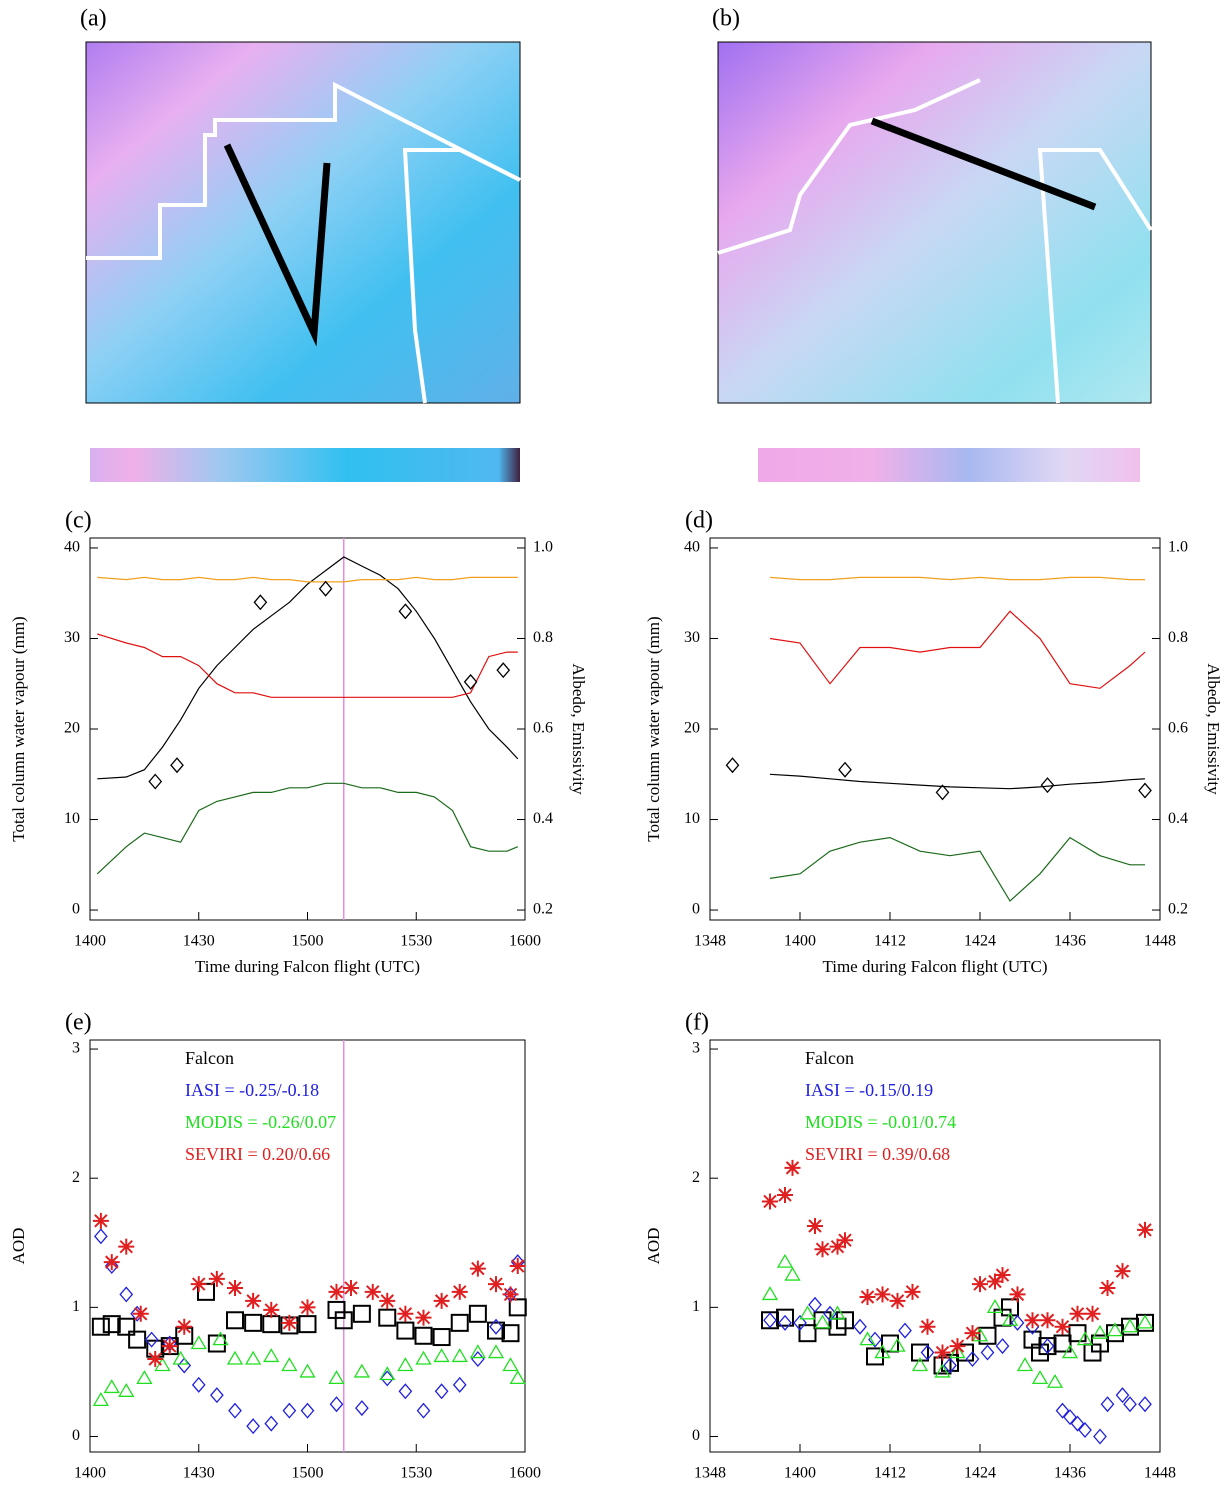 The image size is (1228, 1488). I want to click on y-tick-label: 40, so click(72, 547).